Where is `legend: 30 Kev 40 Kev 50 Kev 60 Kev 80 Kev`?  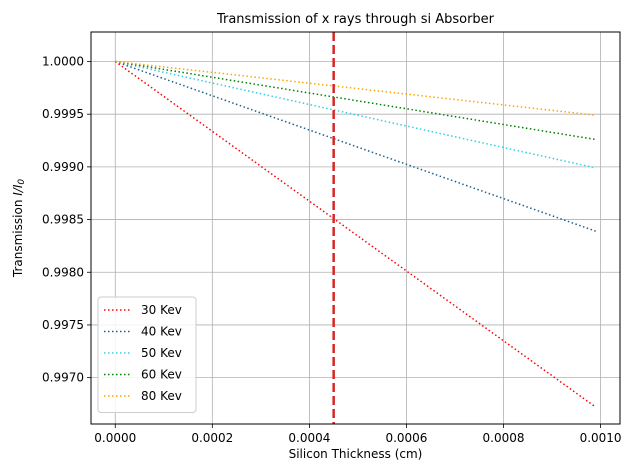
legend: 30 Kev 40 Kev 50 Kev 60 Kev 80 Kev is located at coordinates (147, 354).